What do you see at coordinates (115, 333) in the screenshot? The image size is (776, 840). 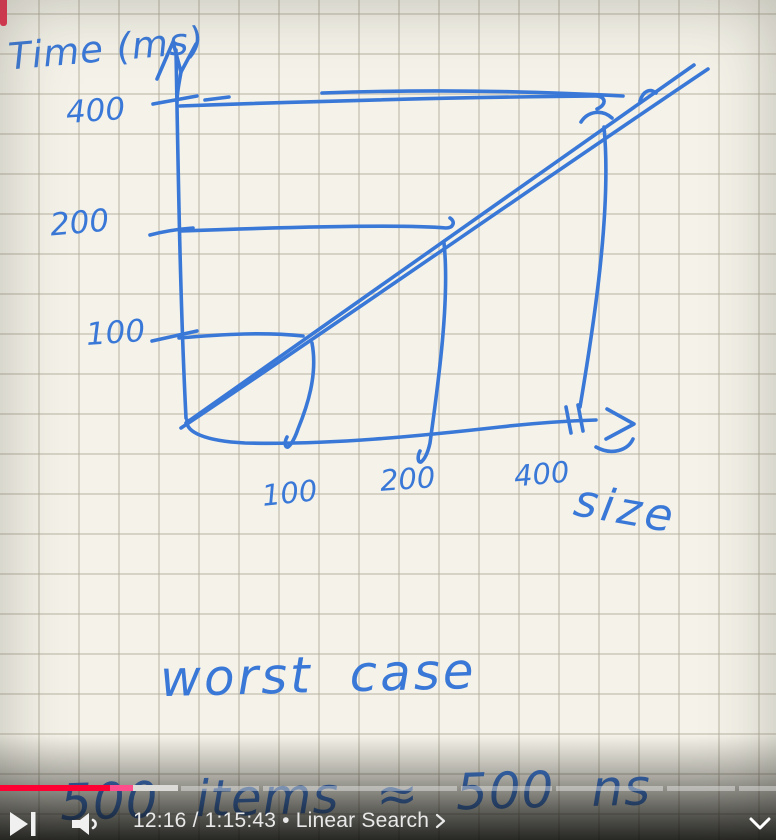 I see `y-tick-label-100: 100` at bounding box center [115, 333].